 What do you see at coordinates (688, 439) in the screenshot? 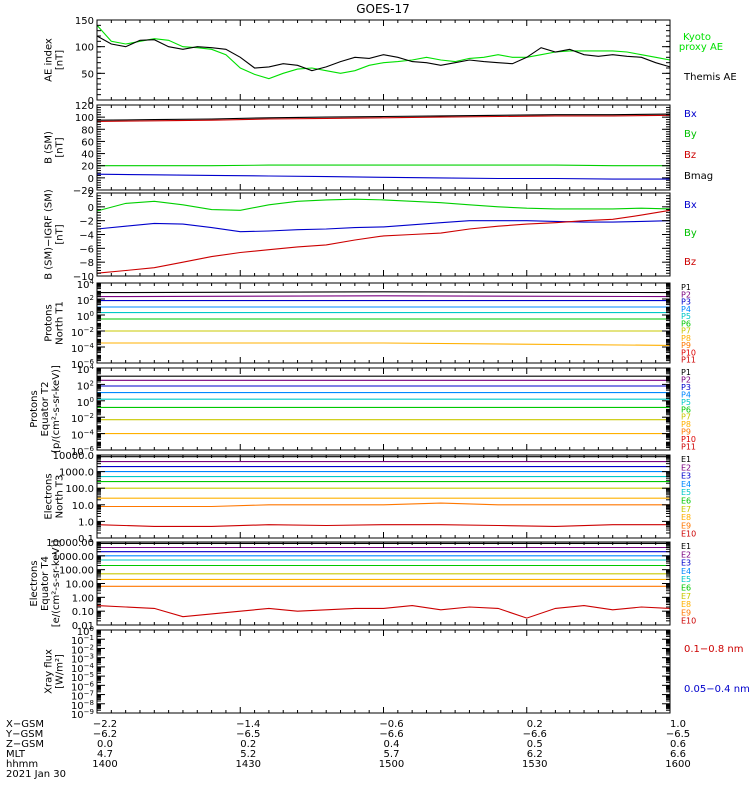
I see `legend-entry: P10` at bounding box center [688, 439].